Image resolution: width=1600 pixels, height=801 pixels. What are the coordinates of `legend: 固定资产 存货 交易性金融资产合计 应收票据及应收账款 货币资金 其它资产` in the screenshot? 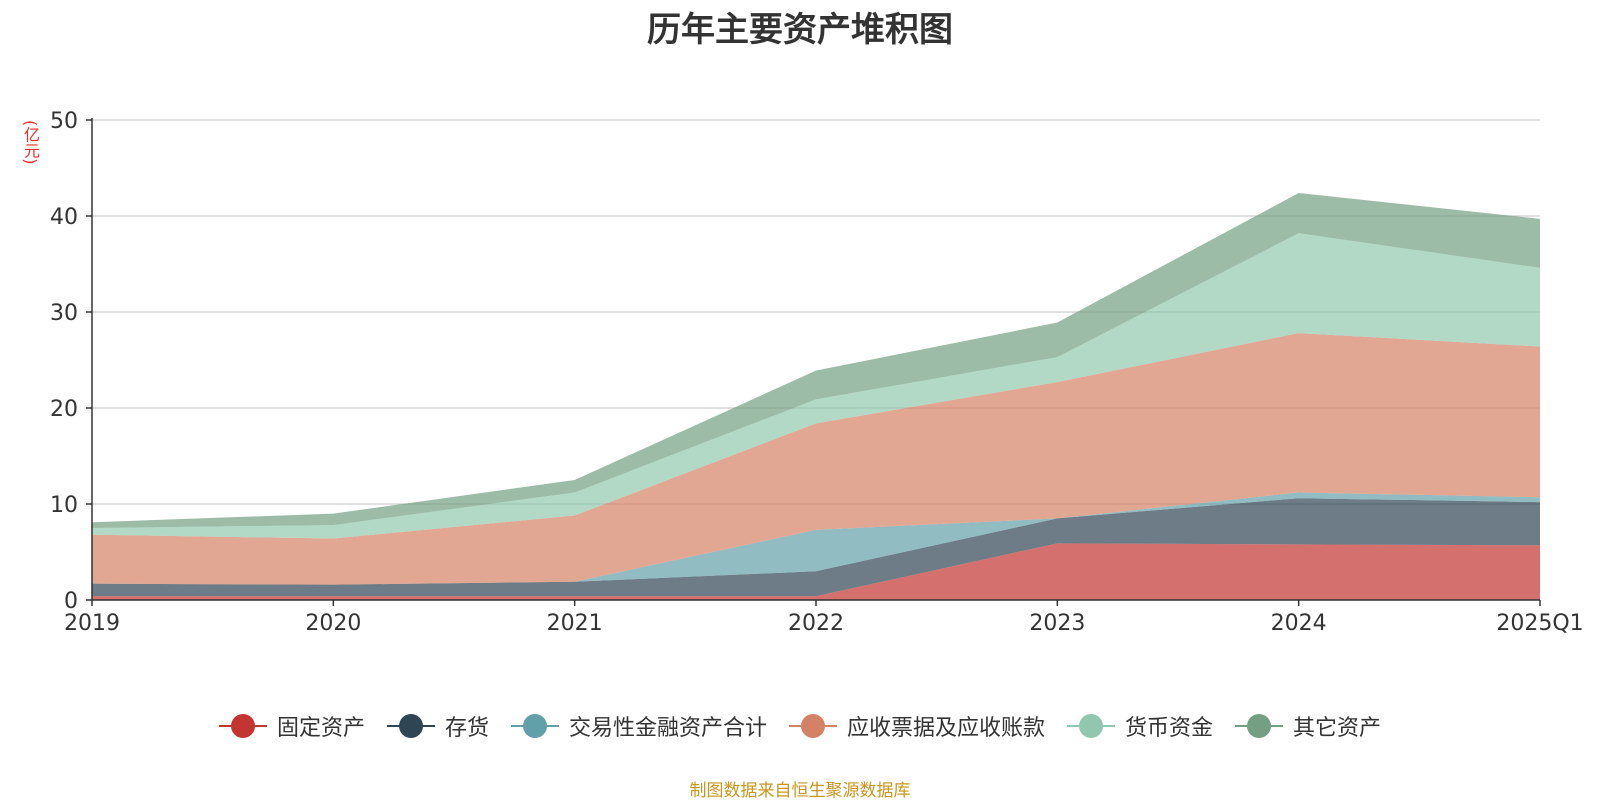 It's located at (800, 726).